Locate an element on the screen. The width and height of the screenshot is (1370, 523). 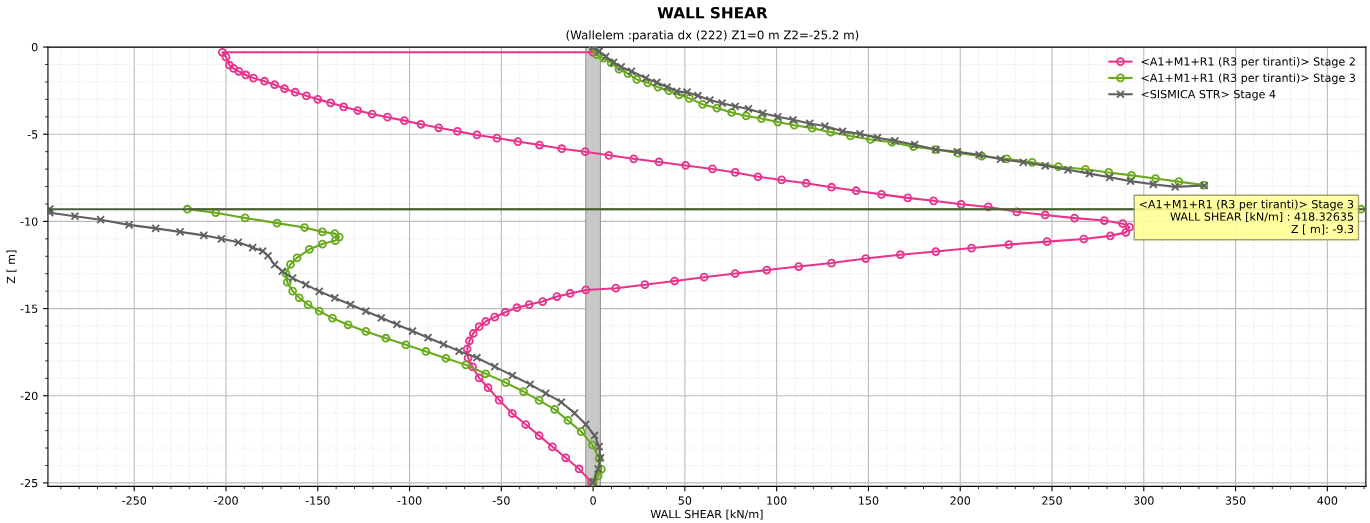
x-tick-label: 100 is located at coordinates (777, 500).